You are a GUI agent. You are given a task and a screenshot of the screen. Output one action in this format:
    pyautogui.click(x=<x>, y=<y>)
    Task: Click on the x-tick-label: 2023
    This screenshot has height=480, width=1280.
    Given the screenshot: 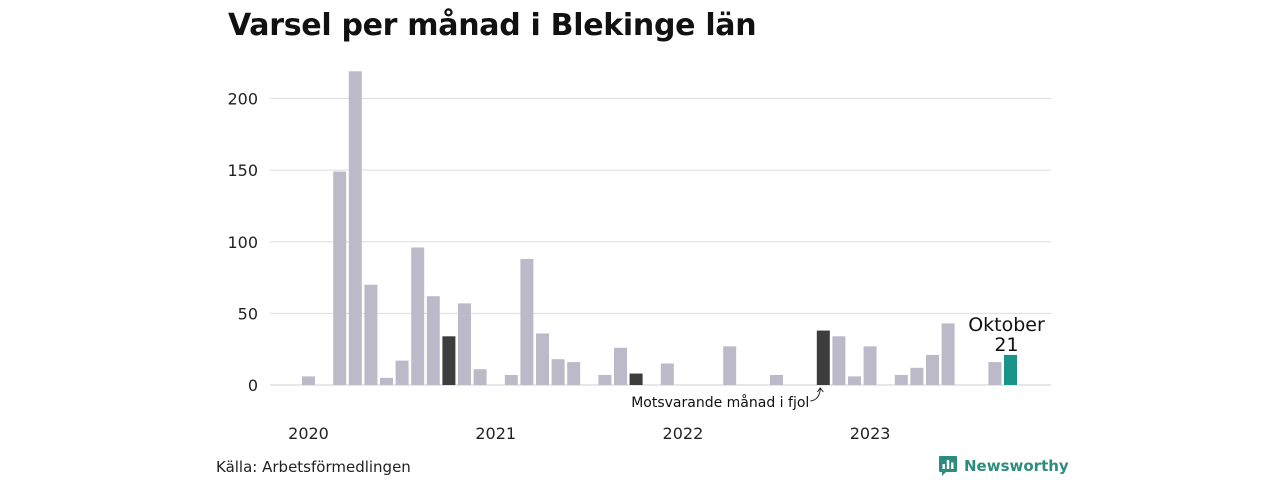 What is the action you would take?
    pyautogui.click(x=870, y=433)
    